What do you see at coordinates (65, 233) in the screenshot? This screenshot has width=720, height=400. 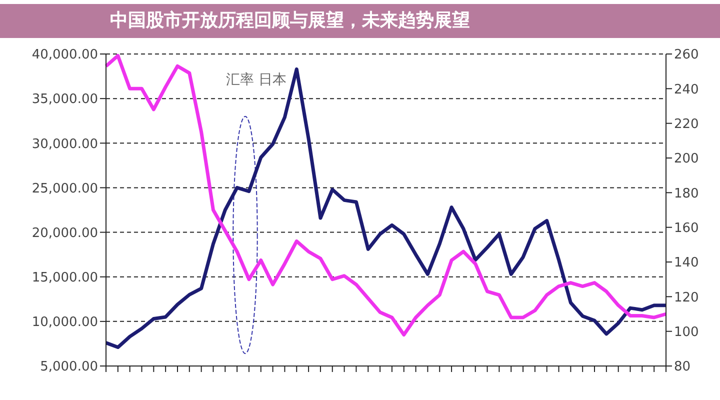 I see `y-tick-label: 20,000.00` at bounding box center [65, 233].